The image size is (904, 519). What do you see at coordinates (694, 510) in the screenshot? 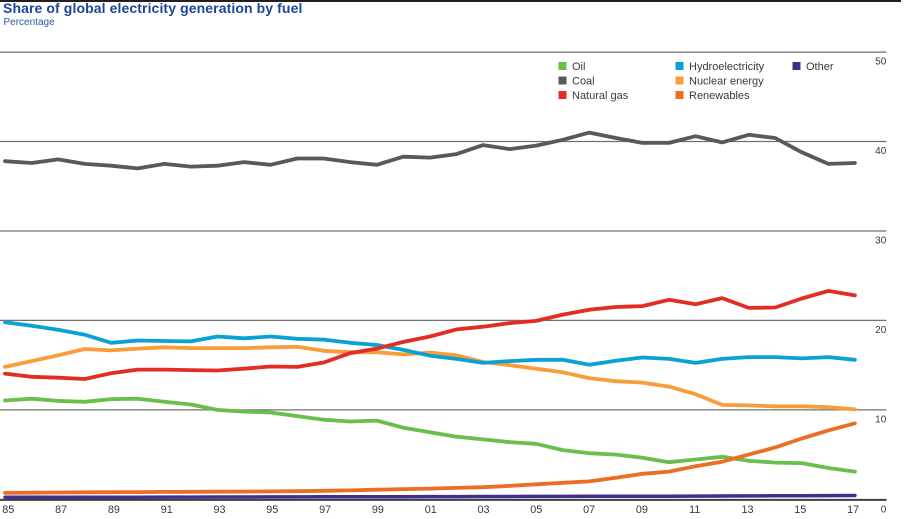
I see `svg-text: 11` at bounding box center [694, 510].